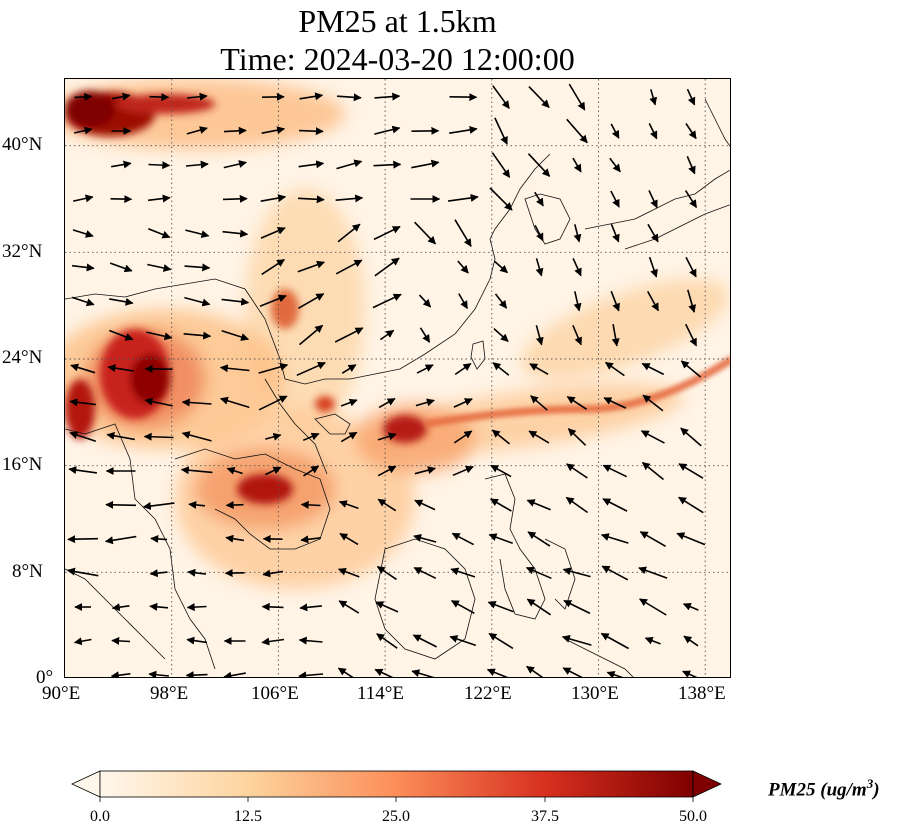  I want to click on colorbar-tick-label: 0.0, so click(100, 816).